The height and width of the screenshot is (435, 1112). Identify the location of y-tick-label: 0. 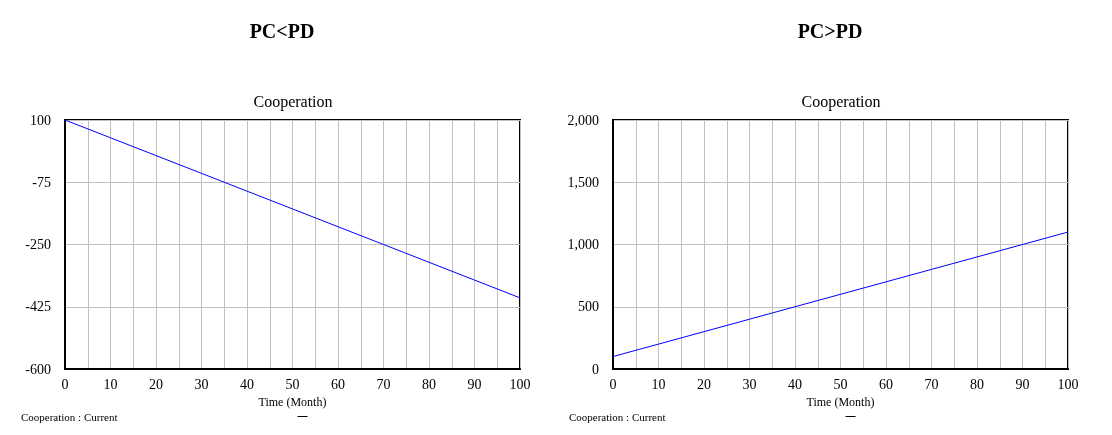
(595, 369).